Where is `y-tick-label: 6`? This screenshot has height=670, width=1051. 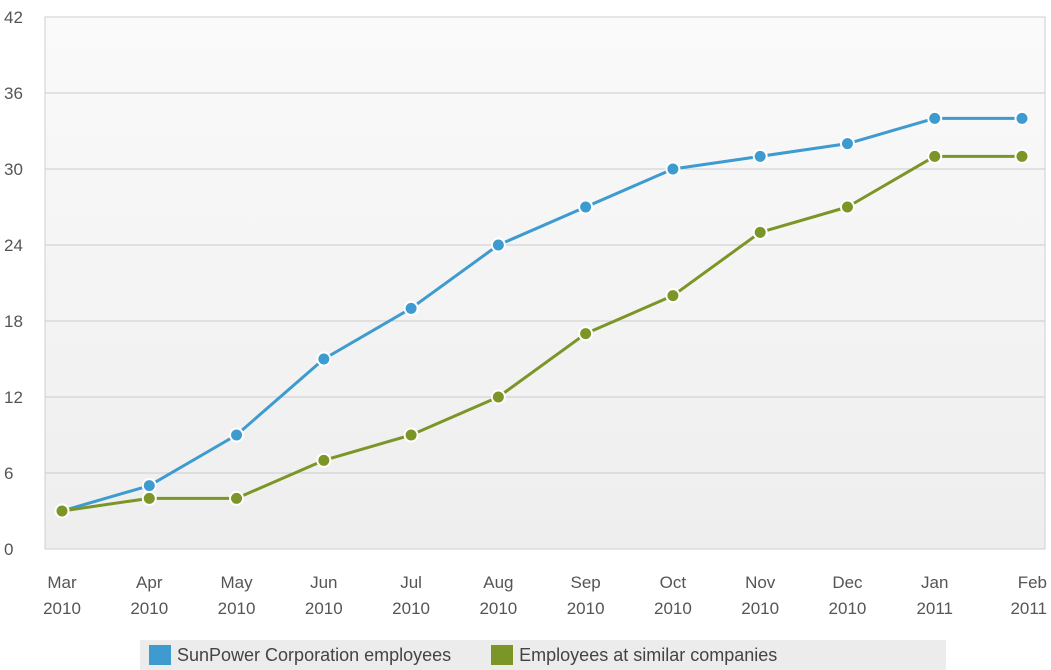 y-tick-label: 6 is located at coordinates (8, 473).